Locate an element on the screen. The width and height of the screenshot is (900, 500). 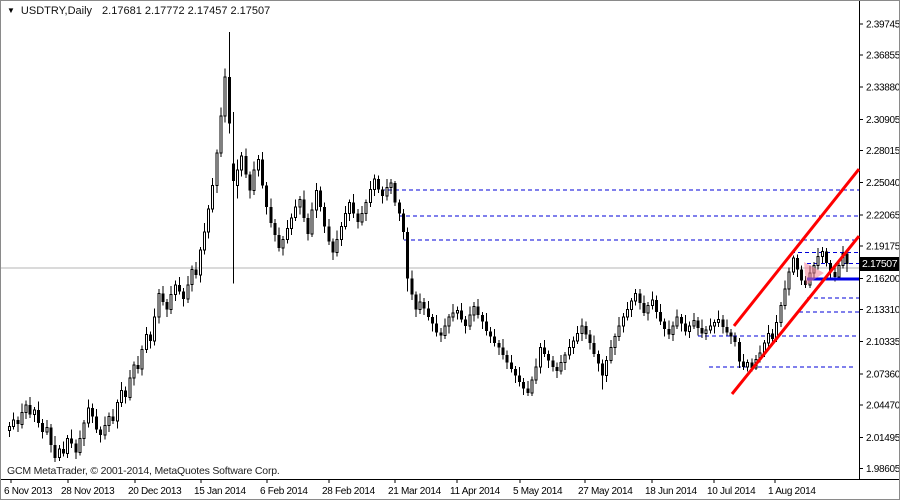
time-axis-label: 5 May 2014 is located at coordinates (538, 491).